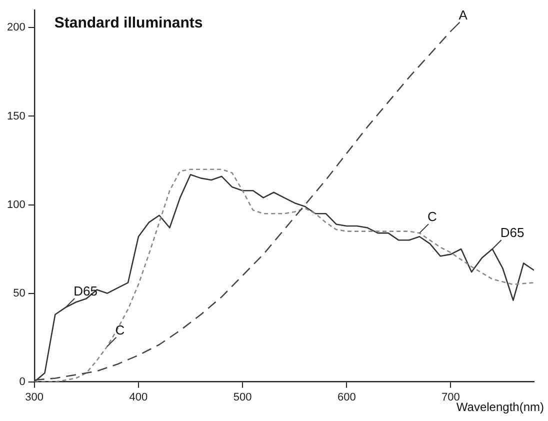  What do you see at coordinates (346, 397) in the screenshot?
I see `x-tick-label: 600` at bounding box center [346, 397].